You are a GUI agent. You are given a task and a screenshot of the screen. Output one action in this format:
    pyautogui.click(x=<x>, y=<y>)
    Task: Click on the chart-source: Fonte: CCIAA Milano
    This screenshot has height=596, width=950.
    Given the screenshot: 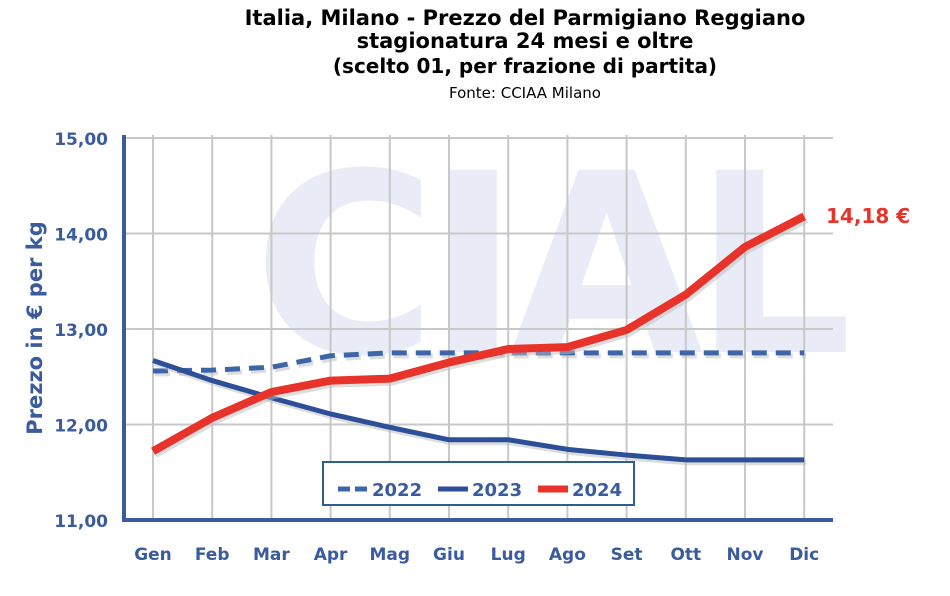 What is the action you would take?
    pyautogui.click(x=525, y=93)
    